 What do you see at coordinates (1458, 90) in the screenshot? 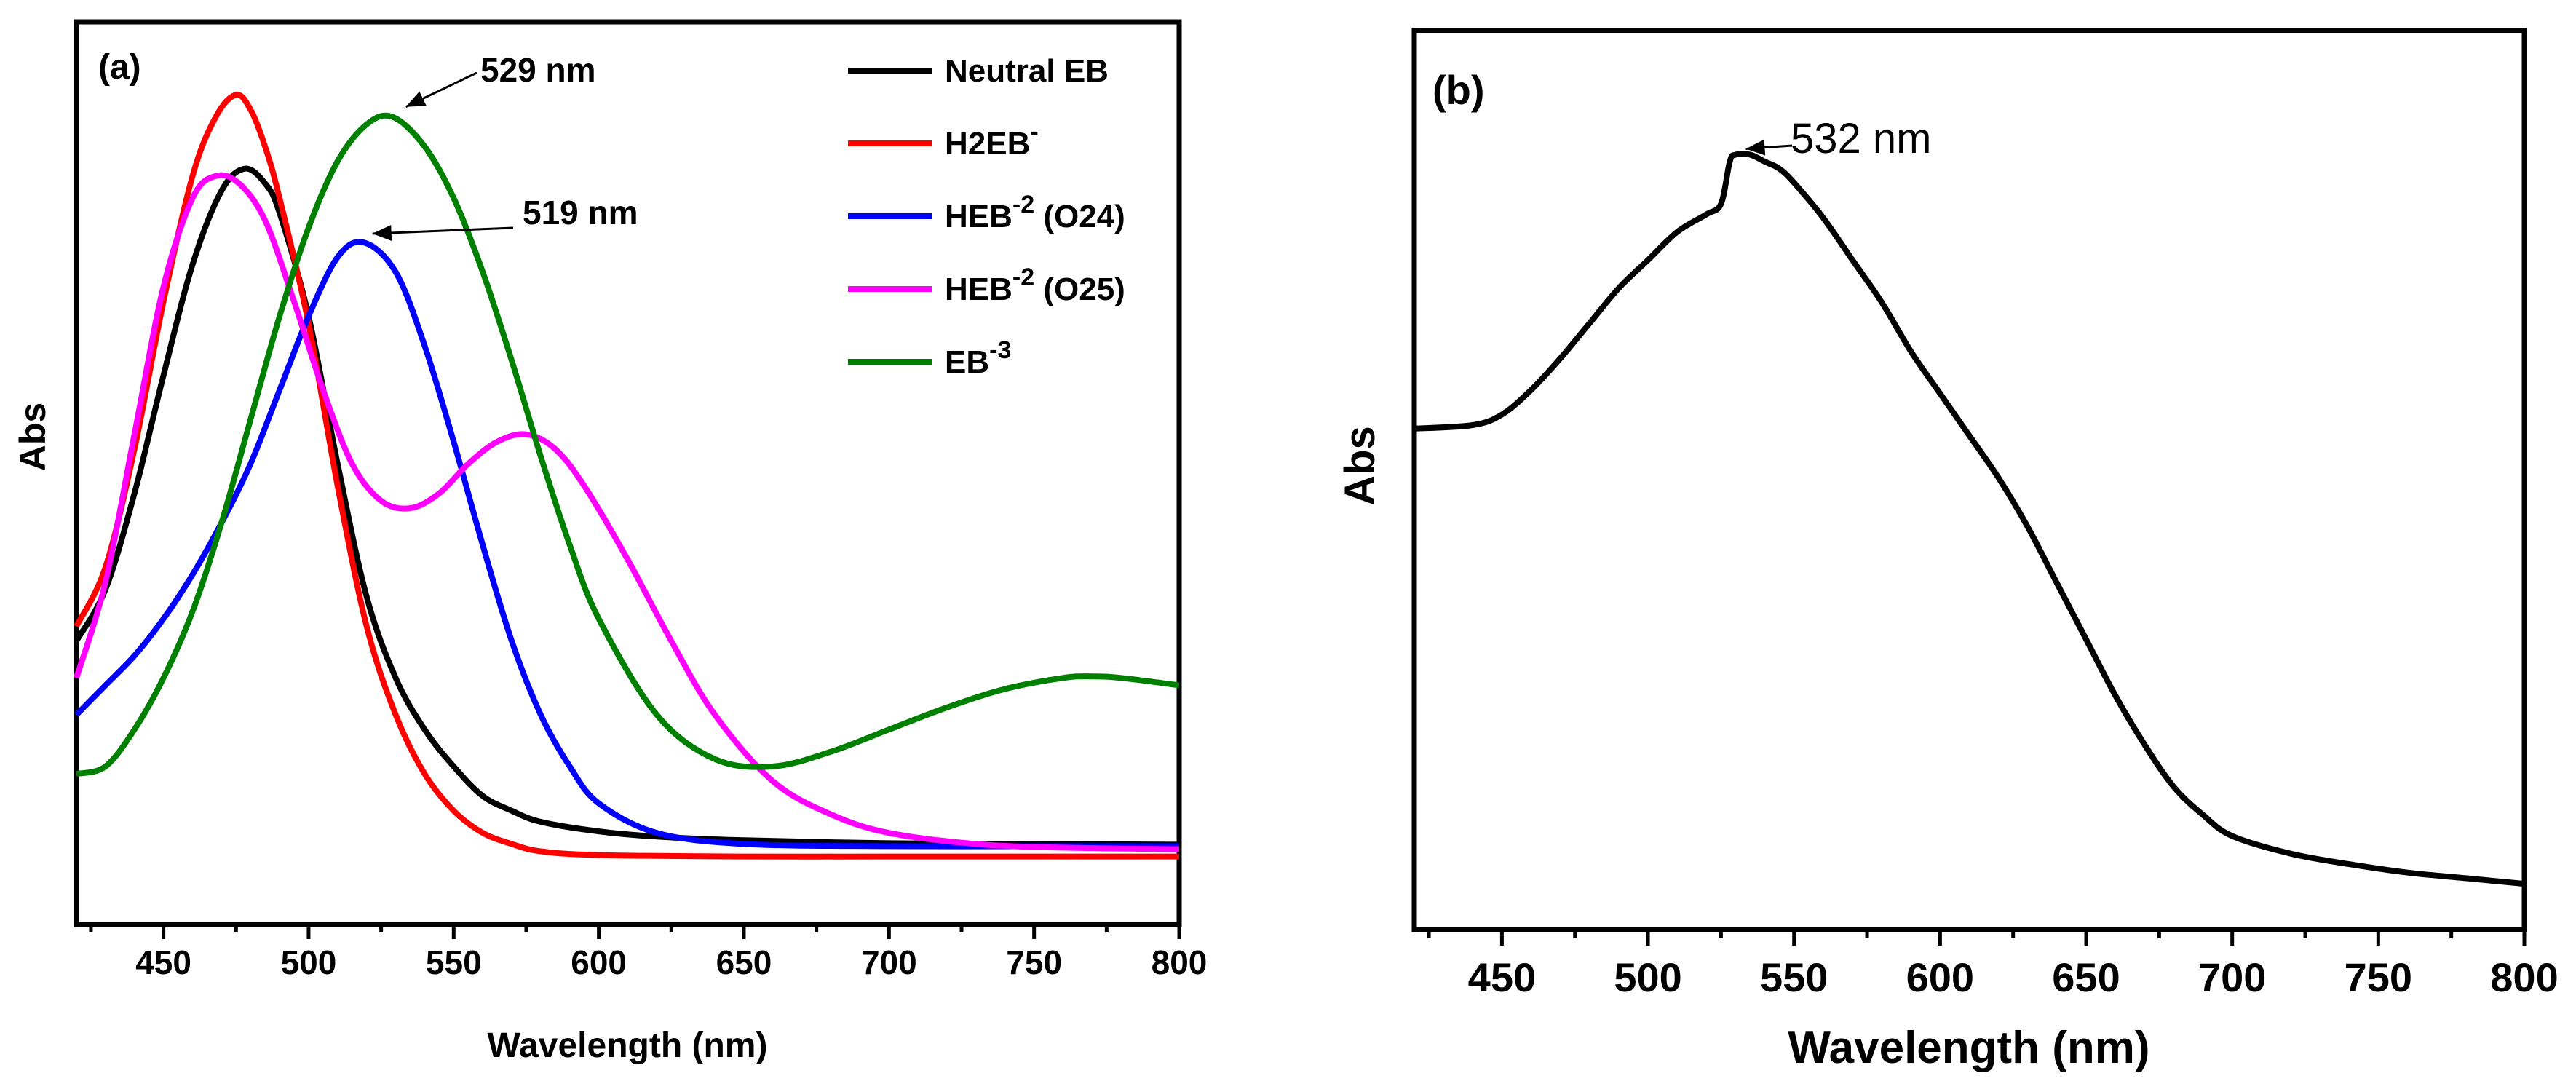
I see `panel-b-label: (b)` at bounding box center [1458, 90].